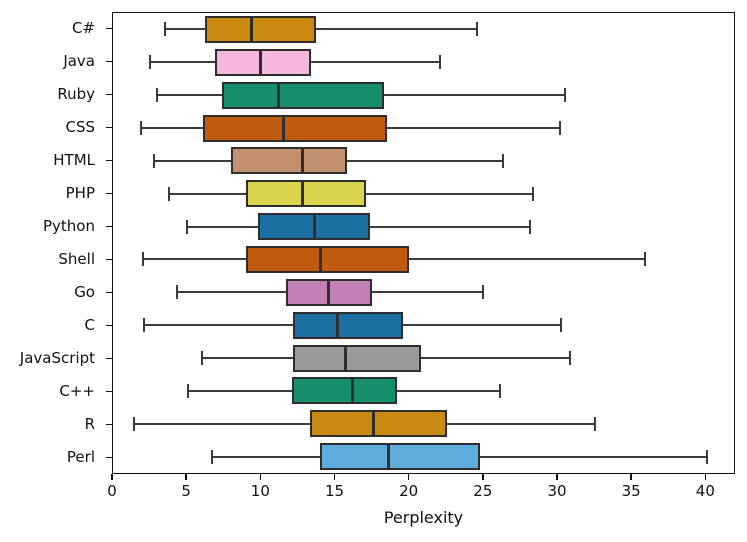  What do you see at coordinates (186, 491) in the screenshot?
I see `x-tick-label: 5` at bounding box center [186, 491].